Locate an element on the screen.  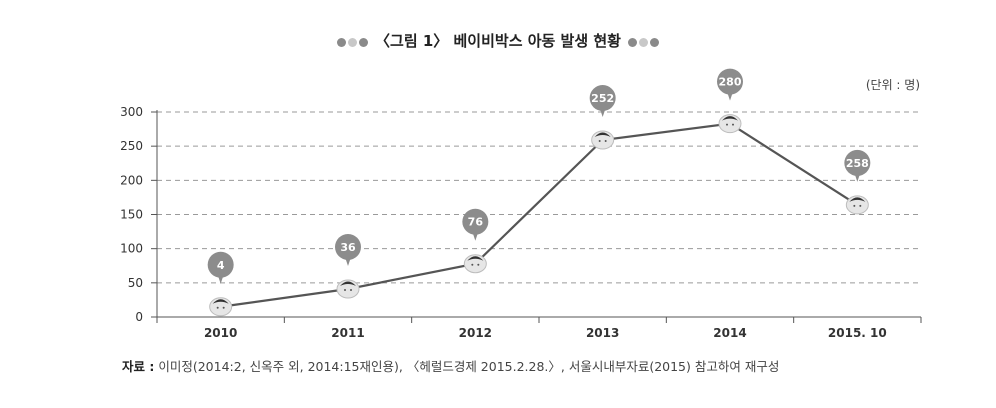
value-bubble: 280 is located at coordinates (730, 84).